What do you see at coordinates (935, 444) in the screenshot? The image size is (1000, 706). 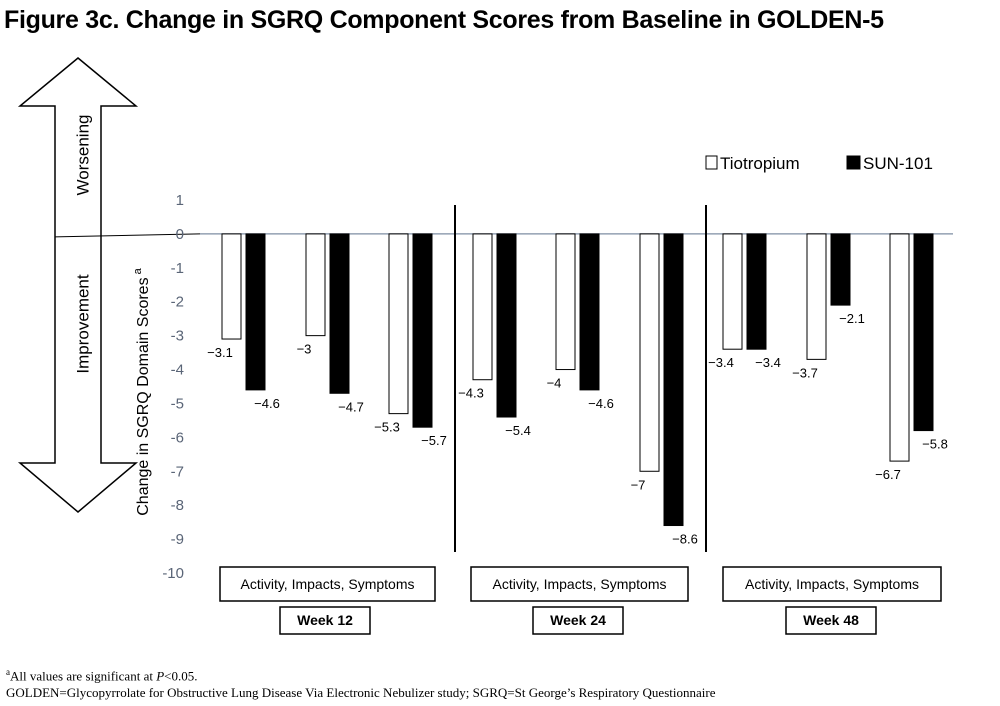 I see `data-label: −5.8` at bounding box center [935, 444].